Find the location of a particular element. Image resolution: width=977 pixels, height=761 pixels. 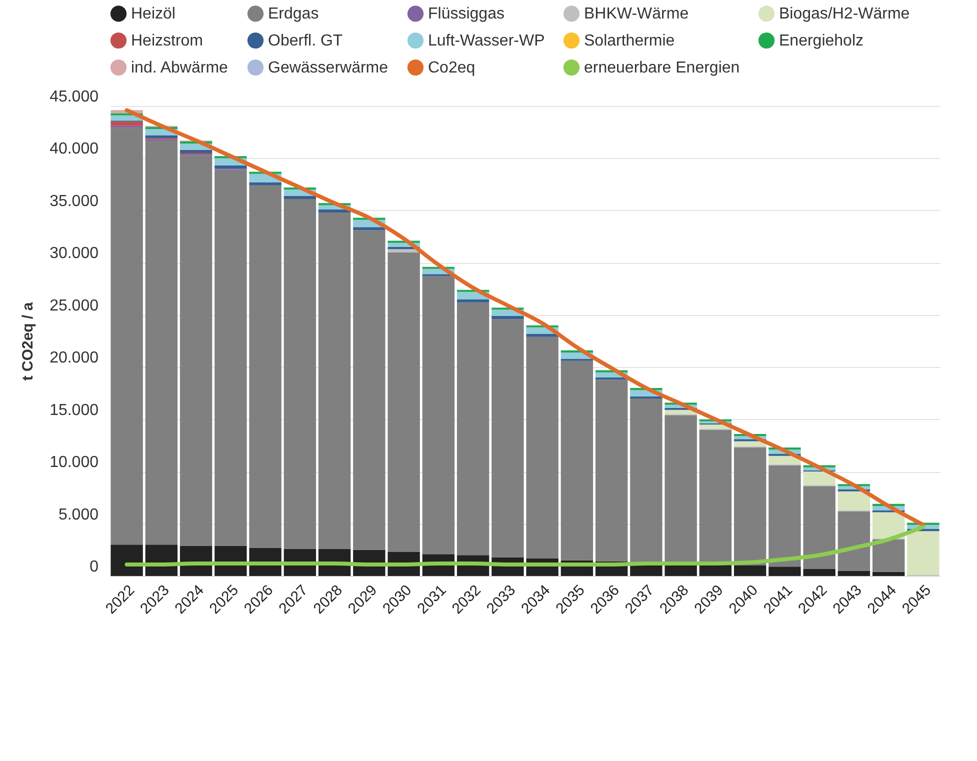

legend-label: Gewässerwärme is located at coordinates (328, 68).